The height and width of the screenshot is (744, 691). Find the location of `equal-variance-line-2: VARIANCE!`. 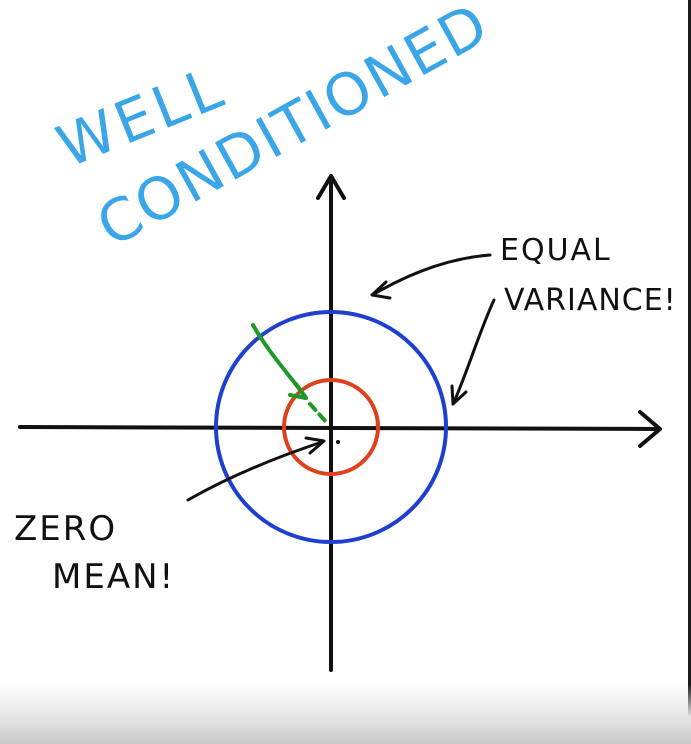

equal-variance-line-2: VARIANCE! is located at coordinates (590, 300).